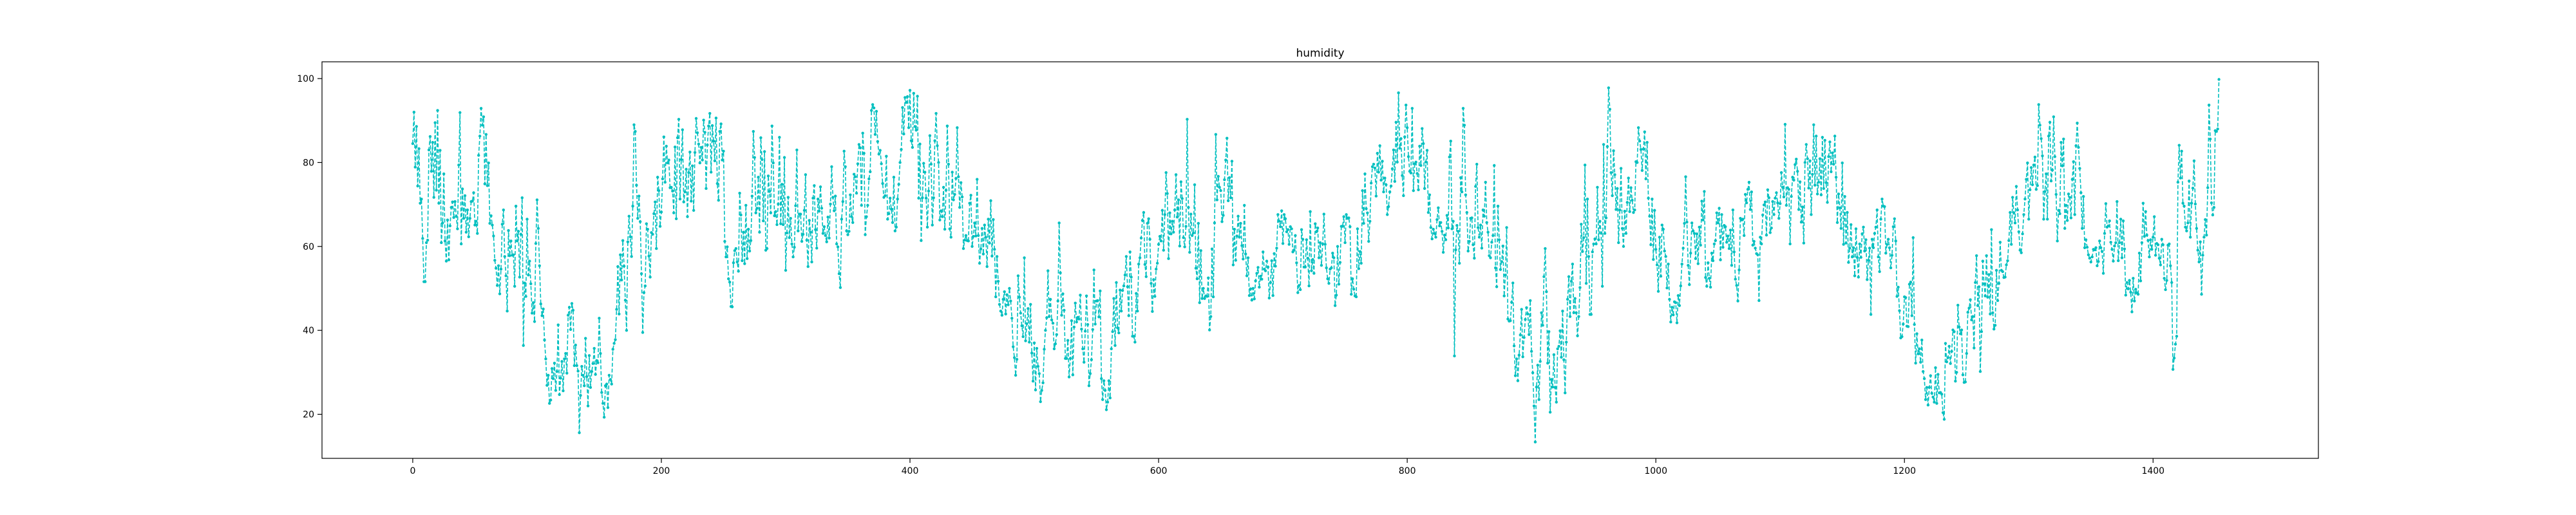 This screenshot has height=515, width=2576. What do you see at coordinates (910, 471) in the screenshot?
I see `x-tick-label: 400` at bounding box center [910, 471].